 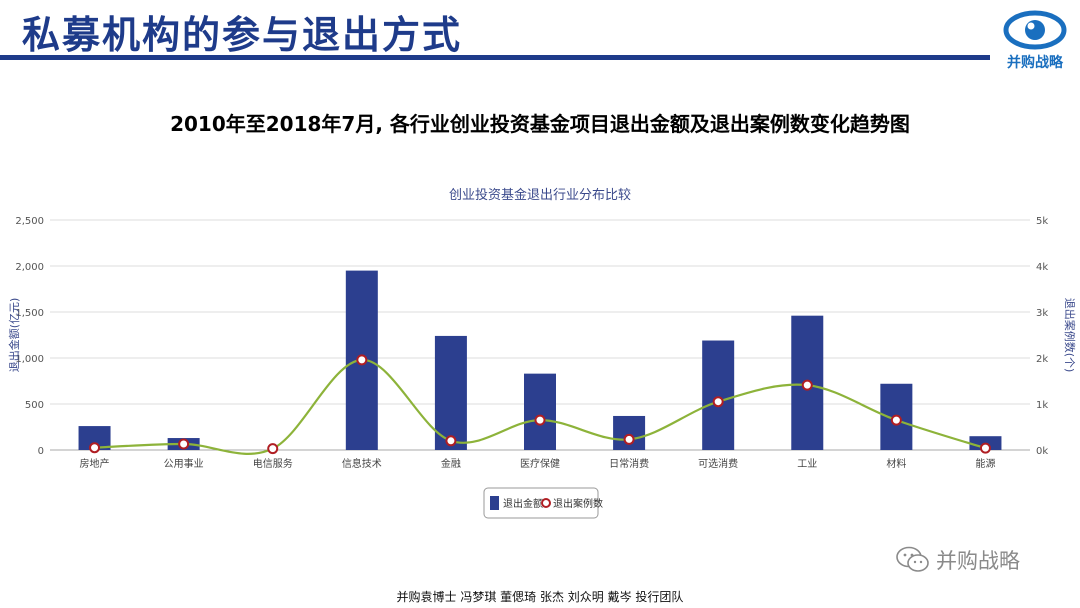 What do you see at coordinates (1042, 451) in the screenshot?
I see `y2-tick-label: 0k` at bounding box center [1042, 451].